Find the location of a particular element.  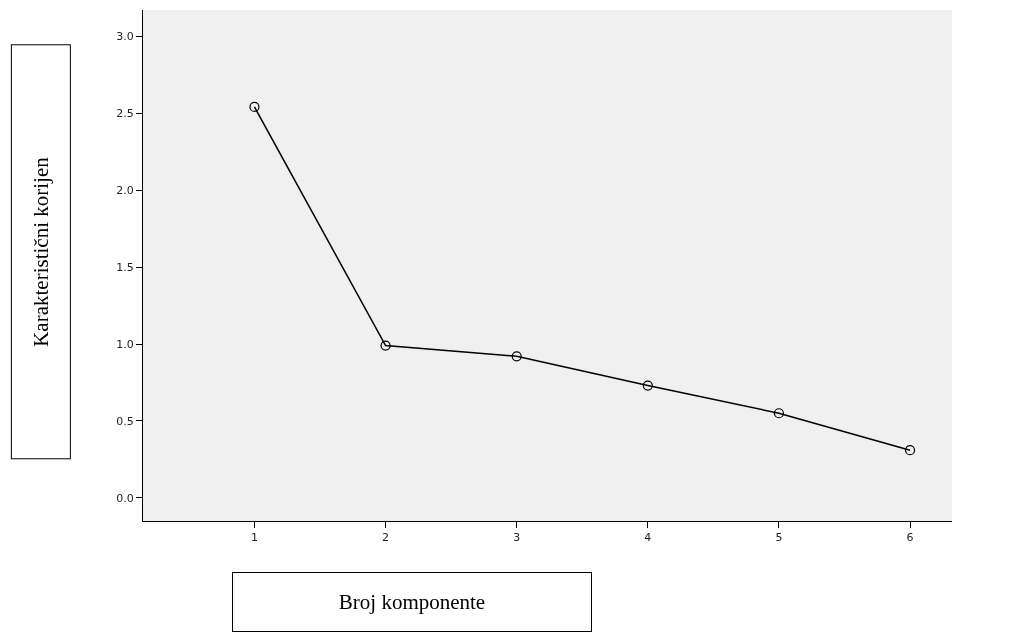

y-tick-label: 2.5 is located at coordinates (125, 113).